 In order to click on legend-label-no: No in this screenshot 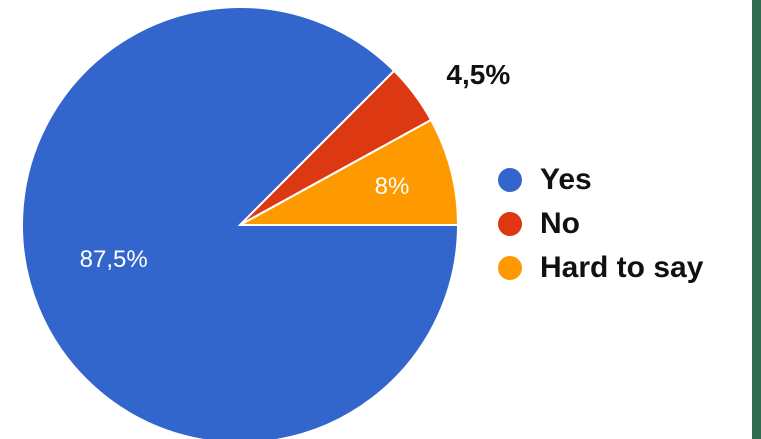, I will do `click(560, 223)`.